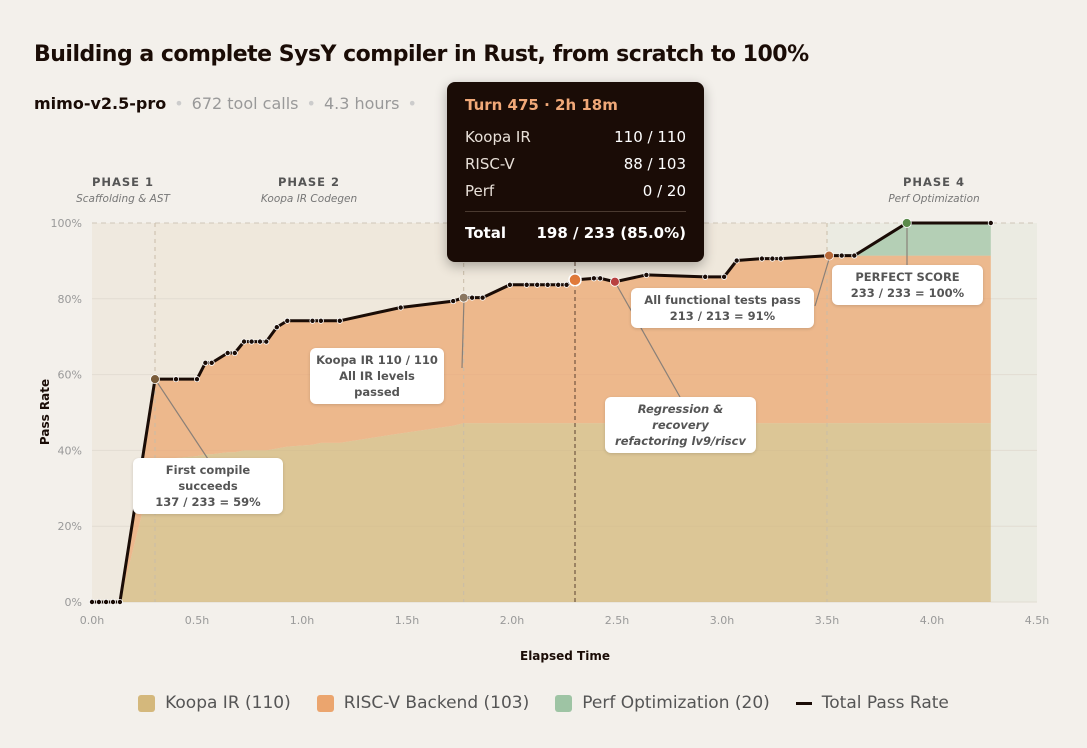 This screenshot has width=1087, height=748. I want to click on tool-calls: 672 tool calls, so click(245, 103).